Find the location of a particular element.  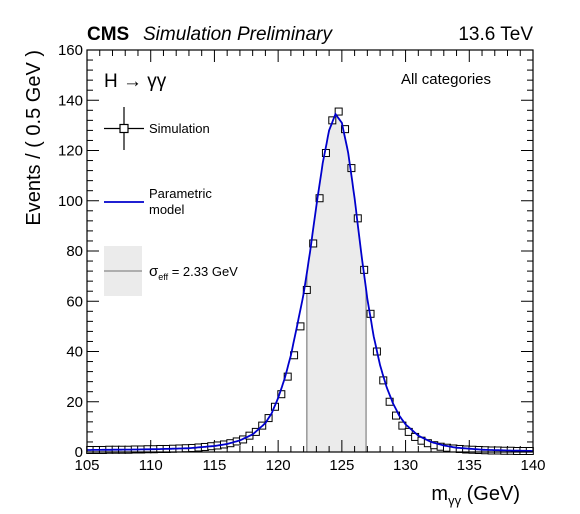

x-axis-title: mγγ (GeV) is located at coordinates (475, 495).